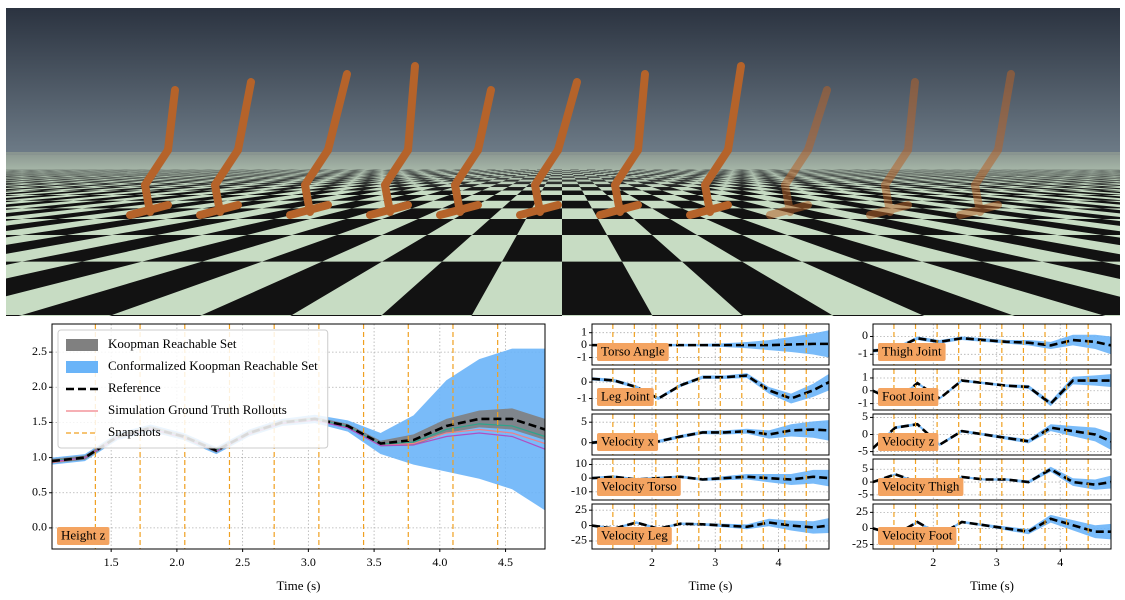  What do you see at coordinates (82, 345) in the screenshot?
I see `legend-swatch` at bounding box center [82, 345].